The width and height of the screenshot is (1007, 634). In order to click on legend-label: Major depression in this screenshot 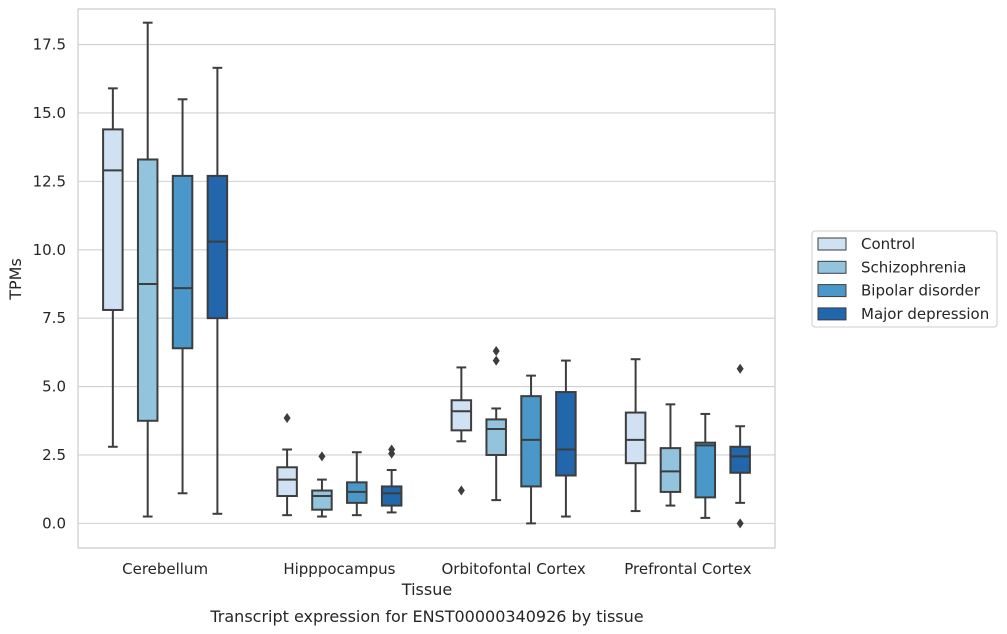, I will do `click(925, 314)`.